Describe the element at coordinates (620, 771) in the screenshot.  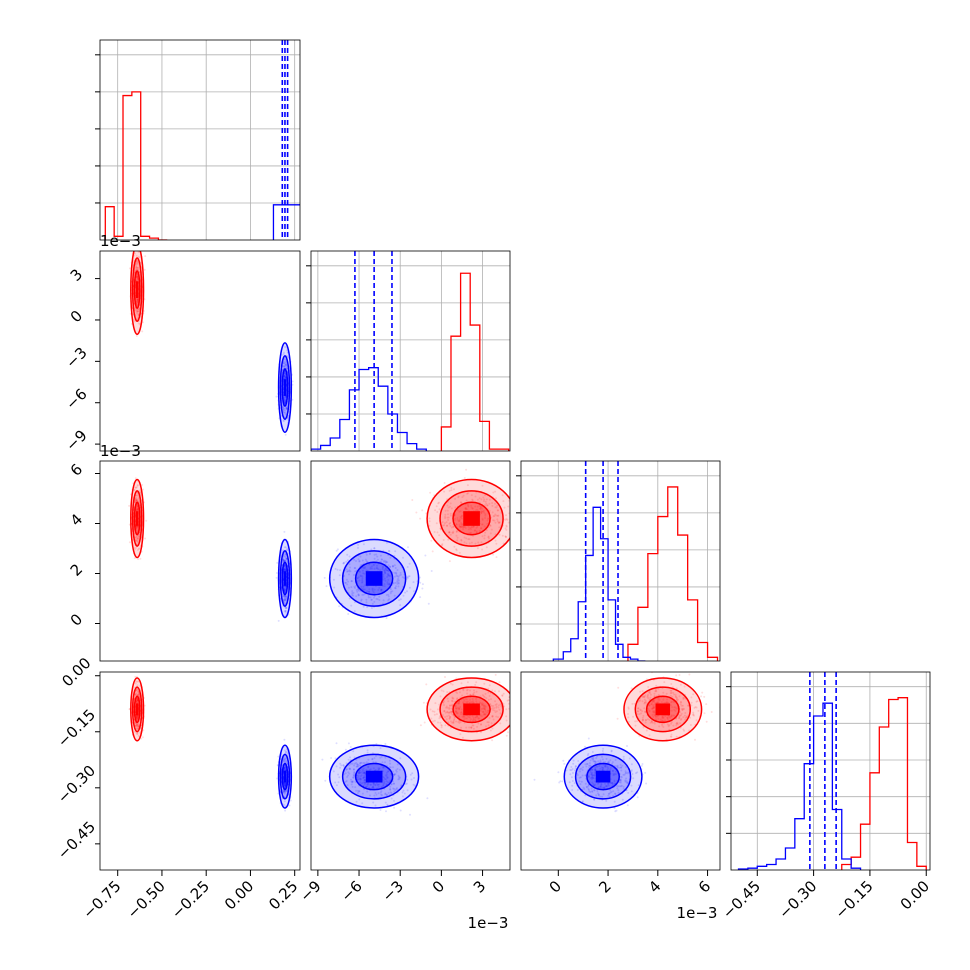
I see `panel-p3-p4` at that location.